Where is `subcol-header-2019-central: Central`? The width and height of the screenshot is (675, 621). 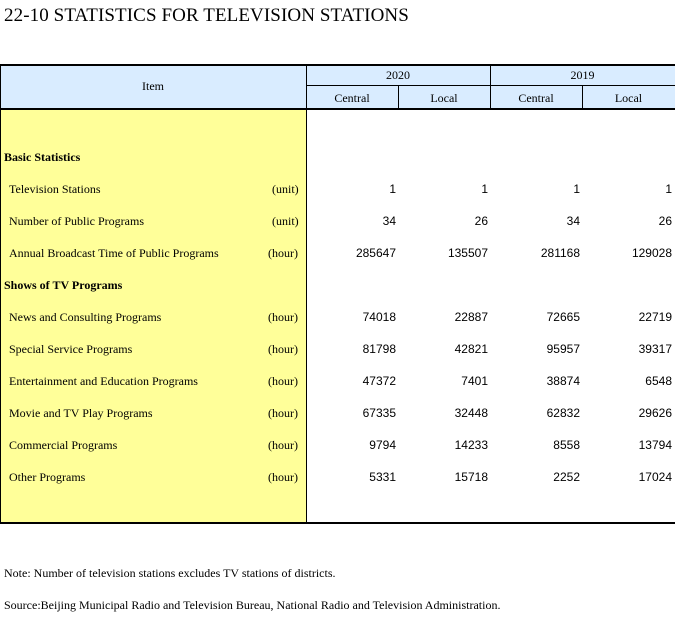
subcol-header-2019-central: Central is located at coordinates (536, 98).